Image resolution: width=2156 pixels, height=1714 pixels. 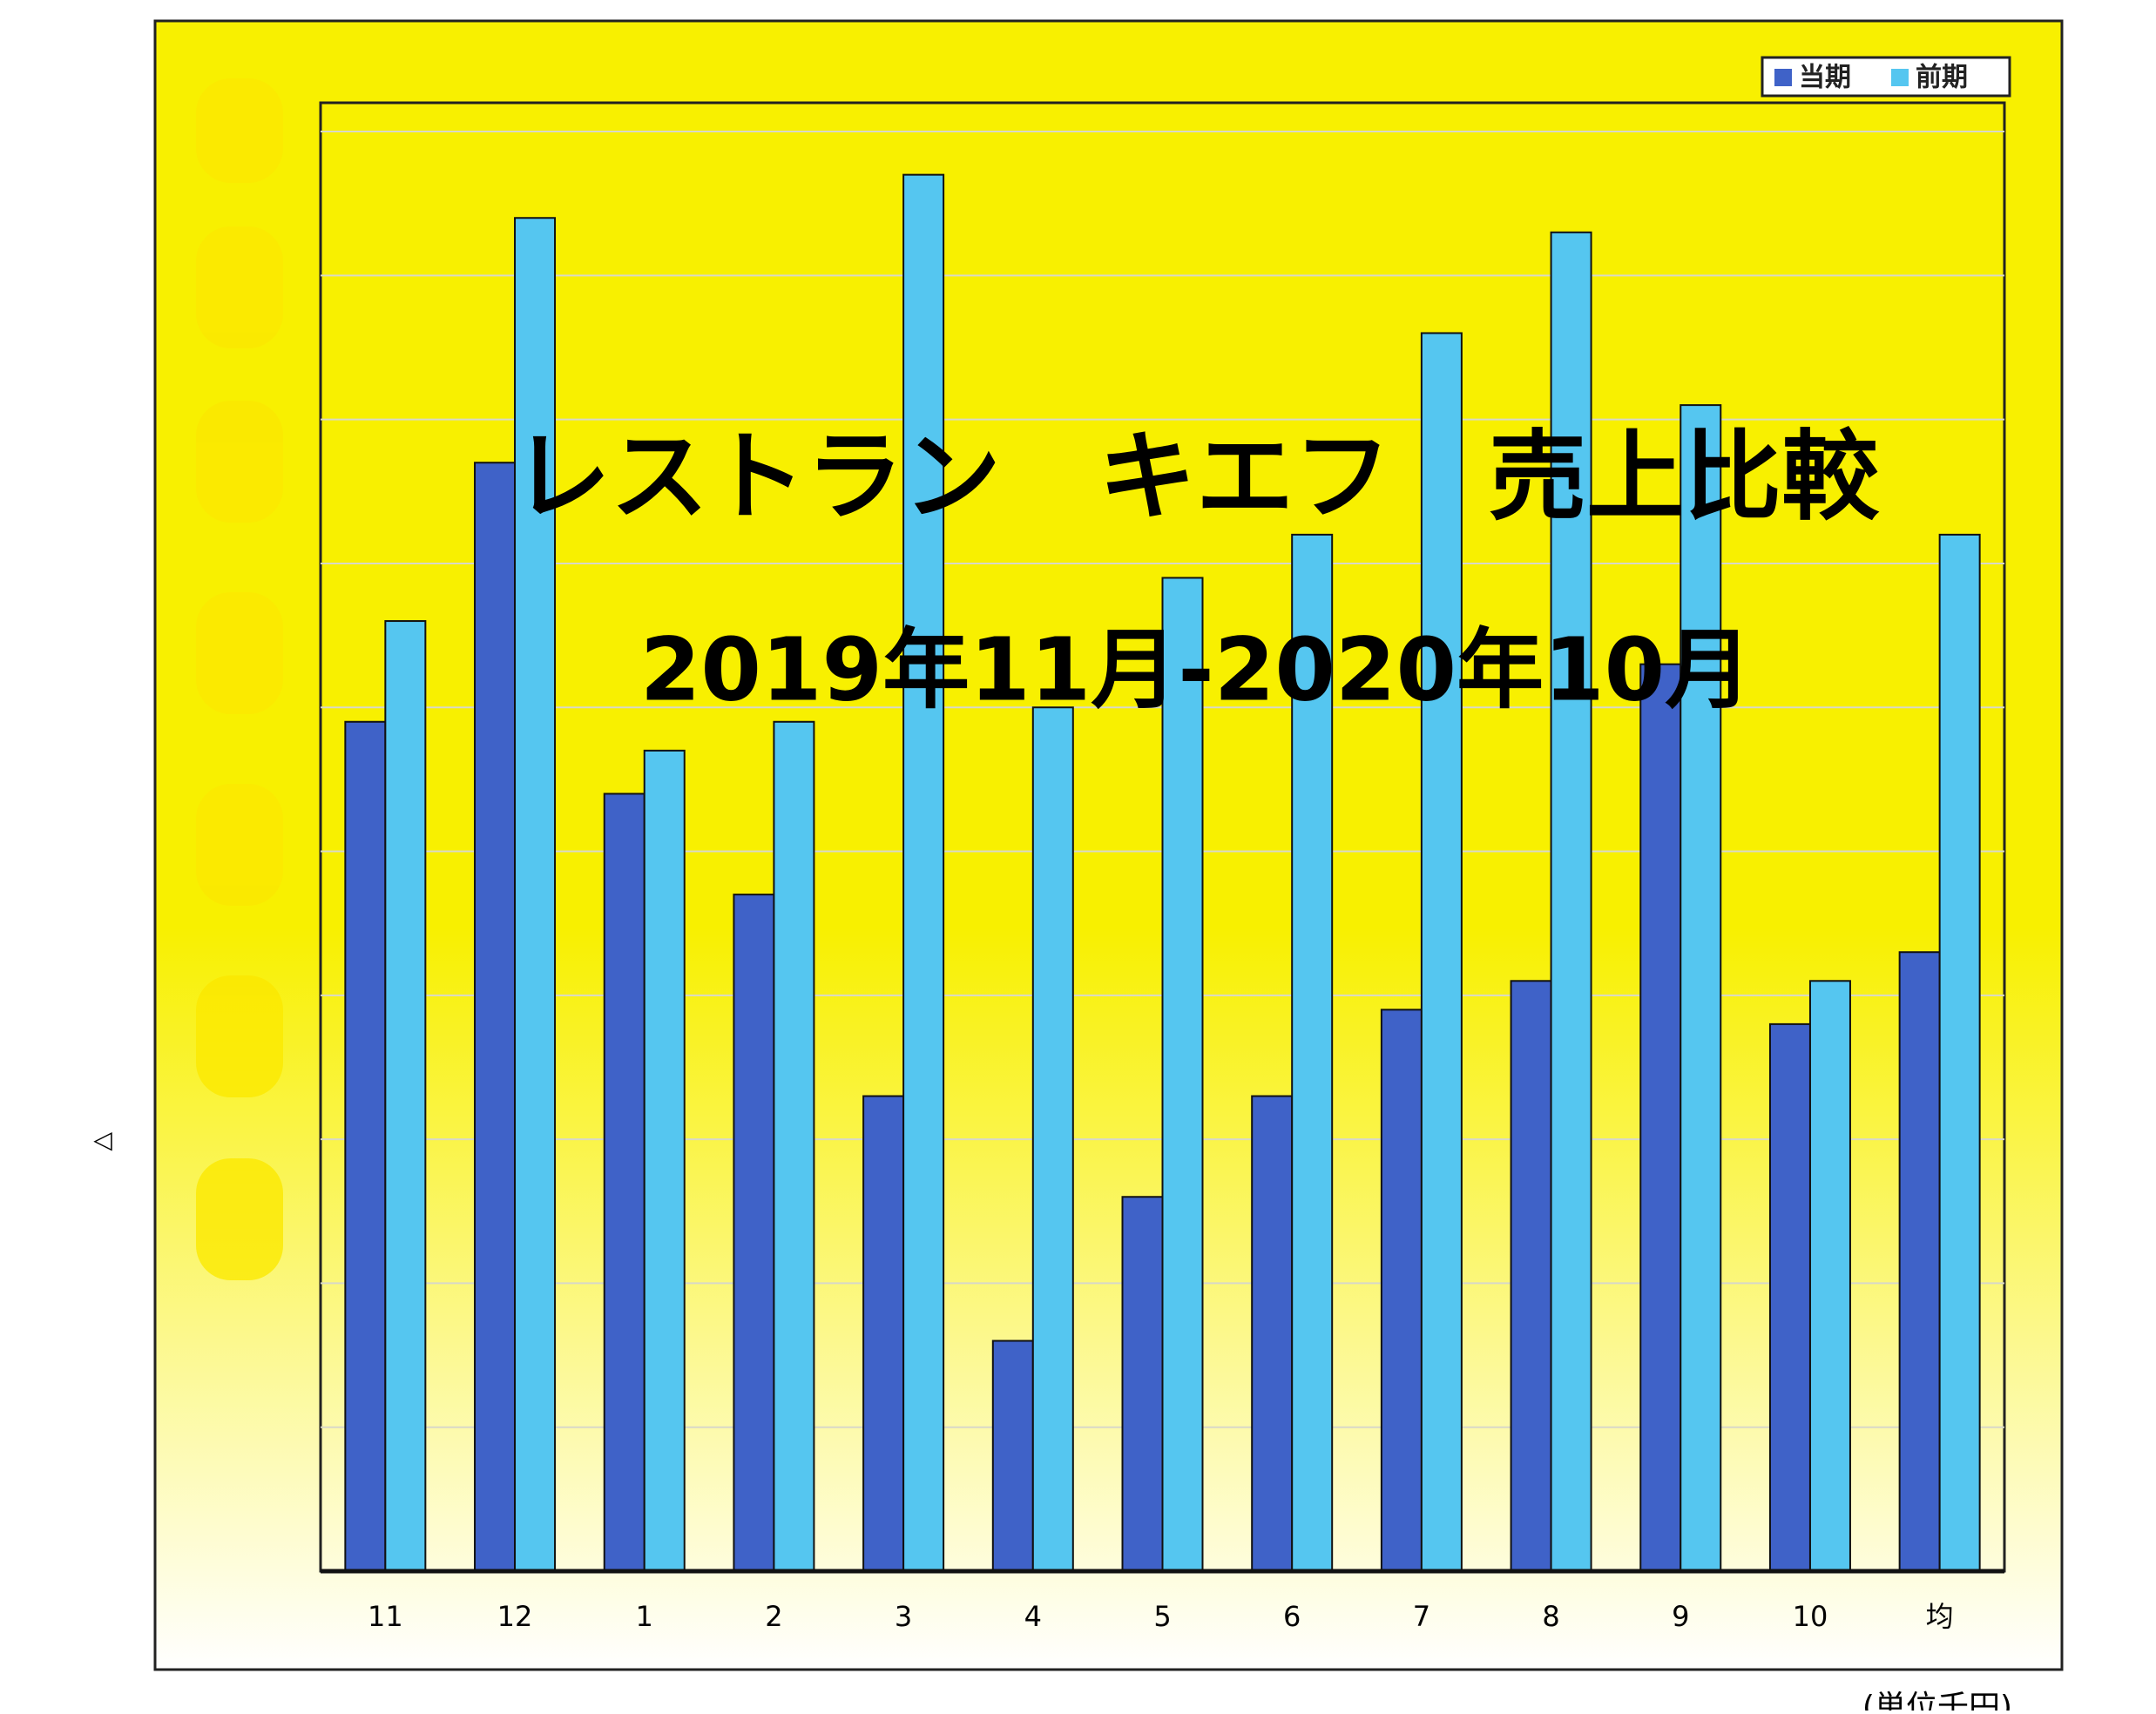 What do you see at coordinates (102, 1139) in the screenshot?
I see `mark-symbol: ◁` at bounding box center [102, 1139].